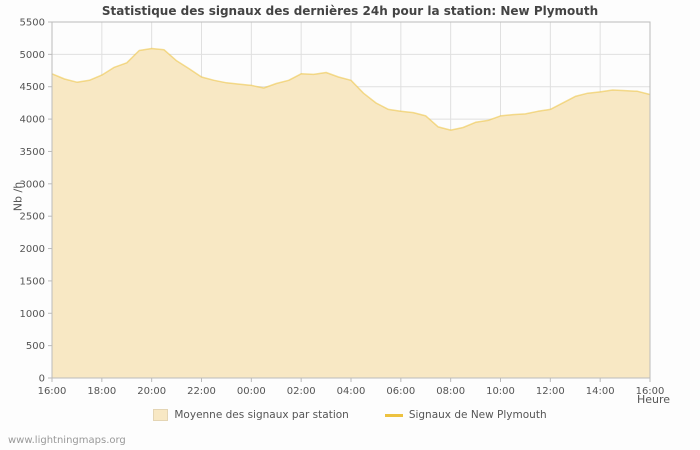 This screenshot has height=450, width=700. What do you see at coordinates (653, 399) in the screenshot?
I see `x-axis-label: Heure` at bounding box center [653, 399].